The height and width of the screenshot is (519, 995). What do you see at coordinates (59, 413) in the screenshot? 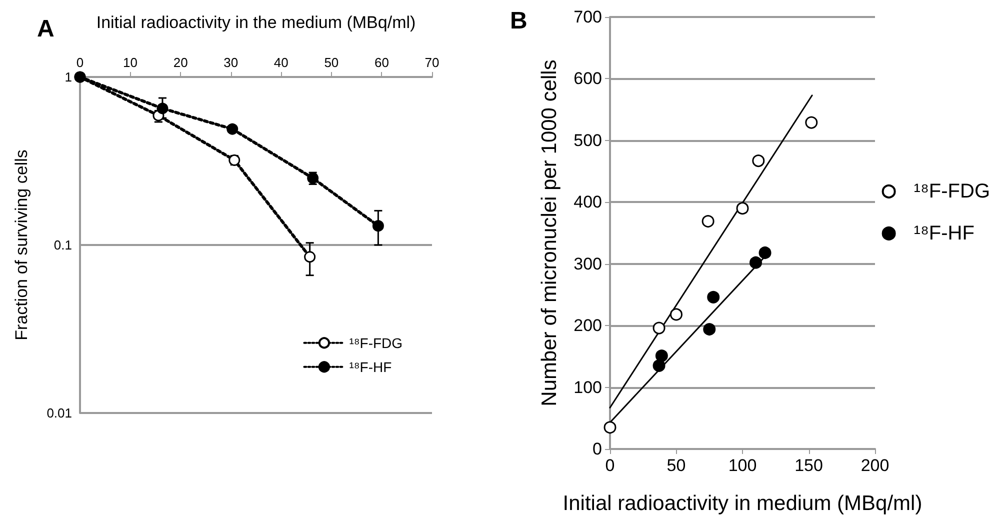
I see `y-tick-label: 0.01` at bounding box center [59, 413].